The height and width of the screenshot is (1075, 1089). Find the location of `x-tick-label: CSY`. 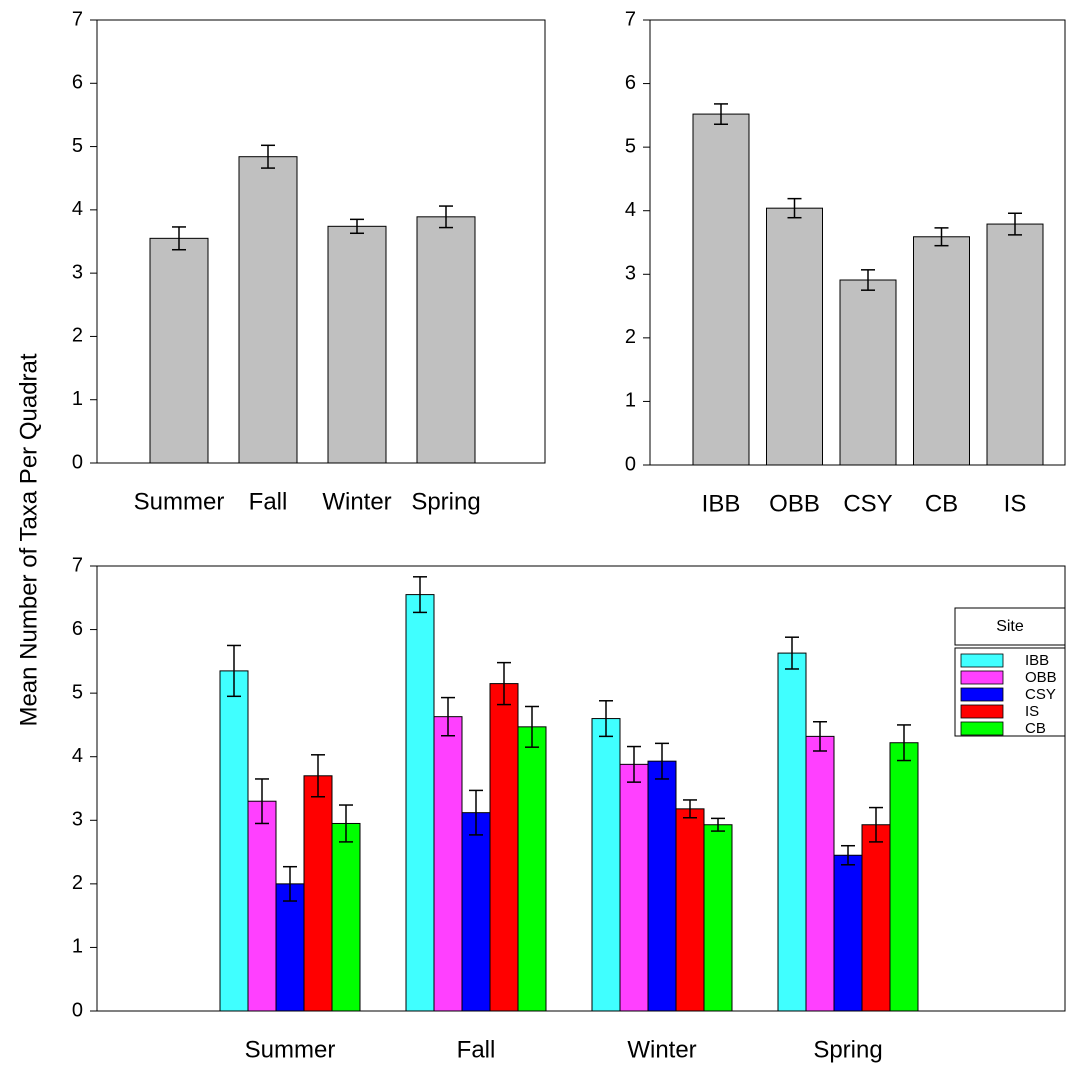

x-tick-label: CSY is located at coordinates (867, 503).